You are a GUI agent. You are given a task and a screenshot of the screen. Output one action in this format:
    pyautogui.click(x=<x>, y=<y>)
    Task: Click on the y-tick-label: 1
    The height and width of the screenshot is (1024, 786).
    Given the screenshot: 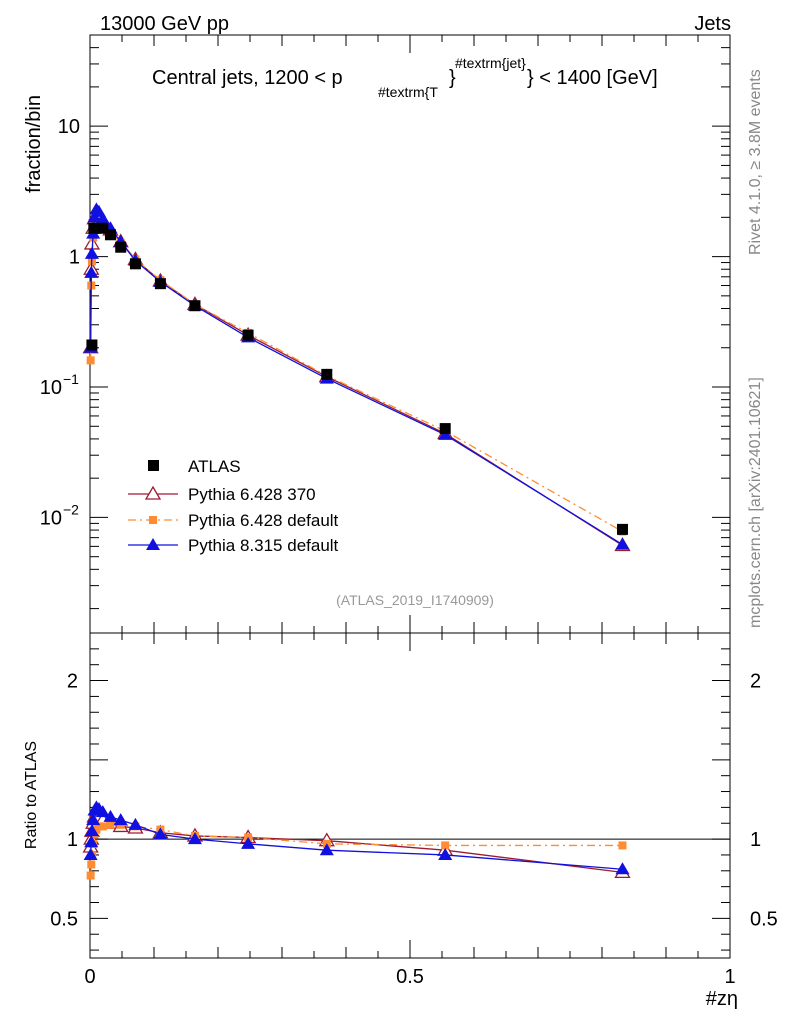 What is the action you would take?
    pyautogui.click(x=74, y=258)
    